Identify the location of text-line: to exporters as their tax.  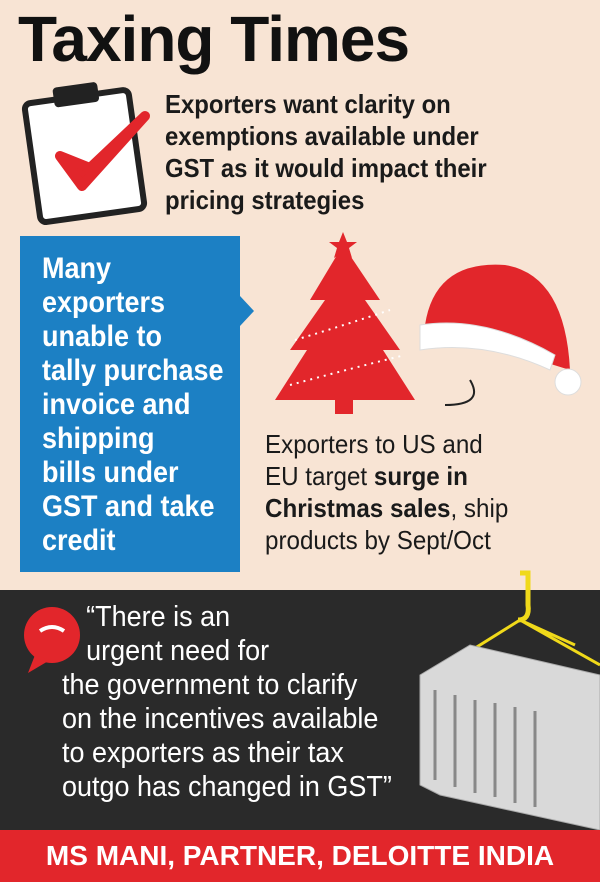
(203, 753).